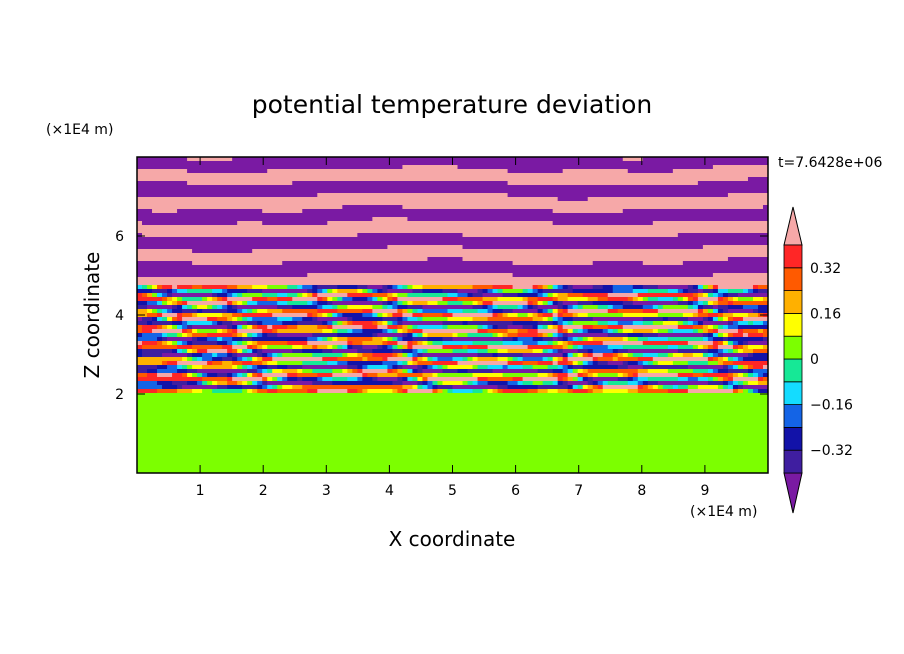 Image resolution: width=904 pixels, height=654 pixels. What do you see at coordinates (263, 491) in the screenshot?
I see `x-tick-label: 2` at bounding box center [263, 491].